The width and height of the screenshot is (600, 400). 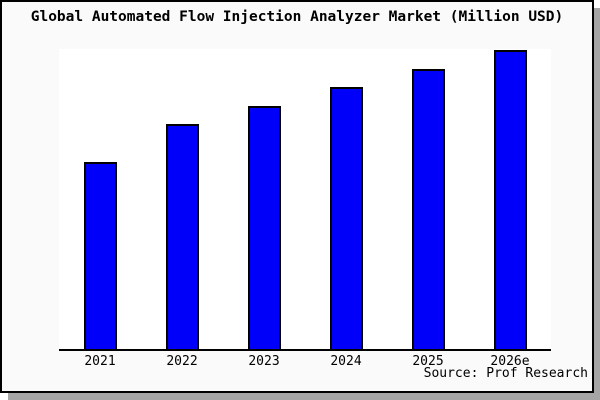 What do you see at coordinates (100, 361) in the screenshot?
I see `x-tick-label-2021: 2021` at bounding box center [100, 361].